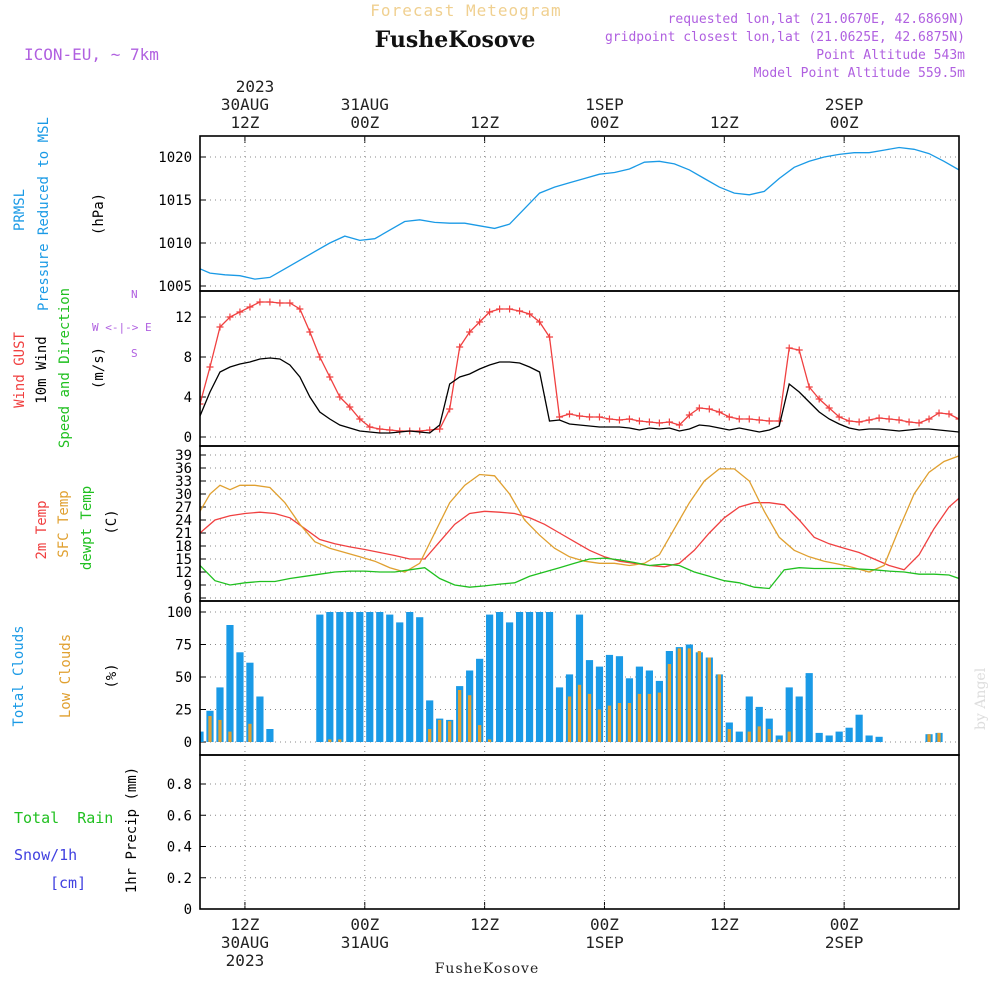 Image resolution: width=1000 pixels, height=1000 pixels. What do you see at coordinates (890, 55) in the screenshot?
I see `point-altitude: Point Altitude 543m` at bounding box center [890, 55].